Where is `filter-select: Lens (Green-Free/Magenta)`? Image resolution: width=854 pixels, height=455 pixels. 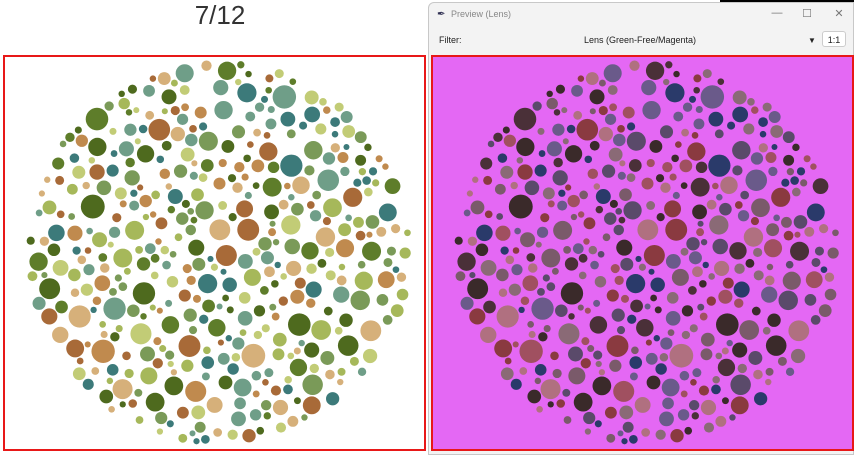 filter-select: Lens (Green-Free/Magenta) is located at coordinates (640, 40).